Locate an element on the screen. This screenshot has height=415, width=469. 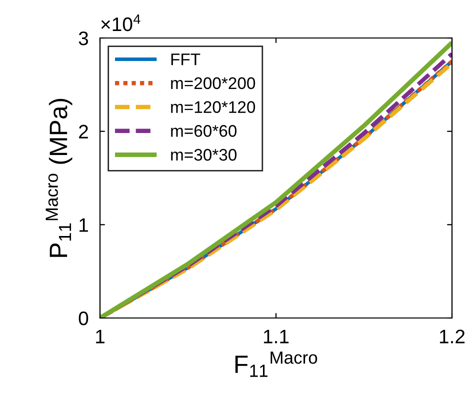
x-tick-label: 1.2 is located at coordinates (452, 337).